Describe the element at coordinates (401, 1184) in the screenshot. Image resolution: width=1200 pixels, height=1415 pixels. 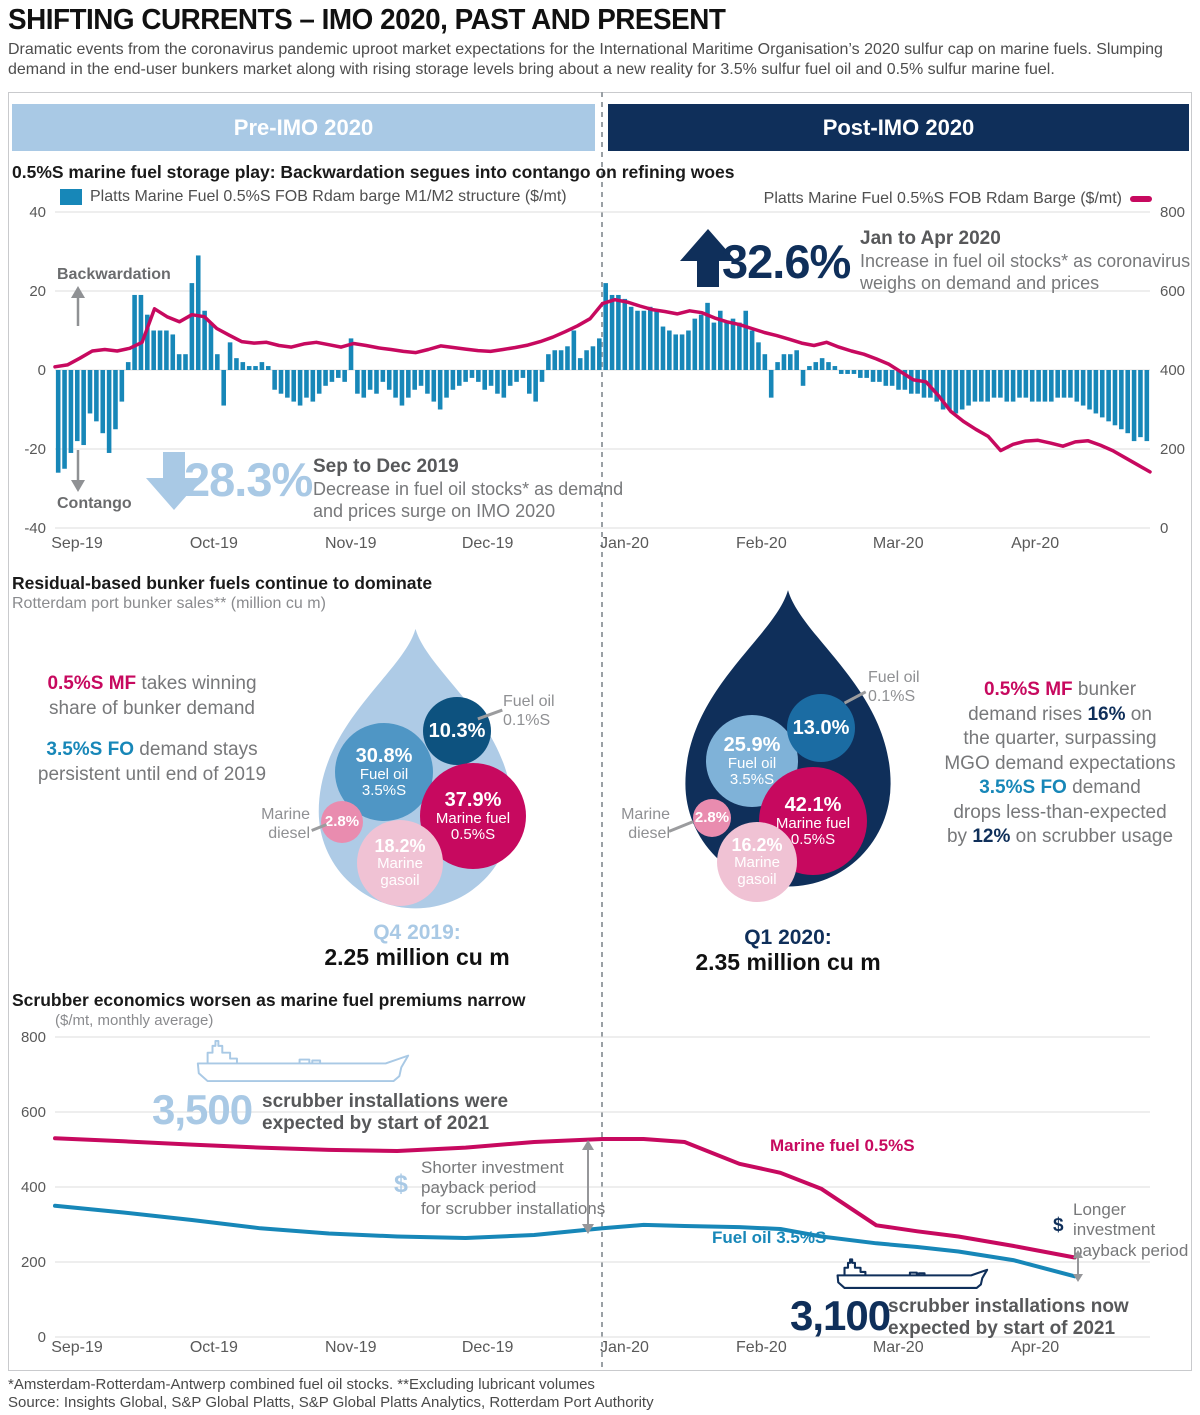
I see `dollar-icon: $` at that location.